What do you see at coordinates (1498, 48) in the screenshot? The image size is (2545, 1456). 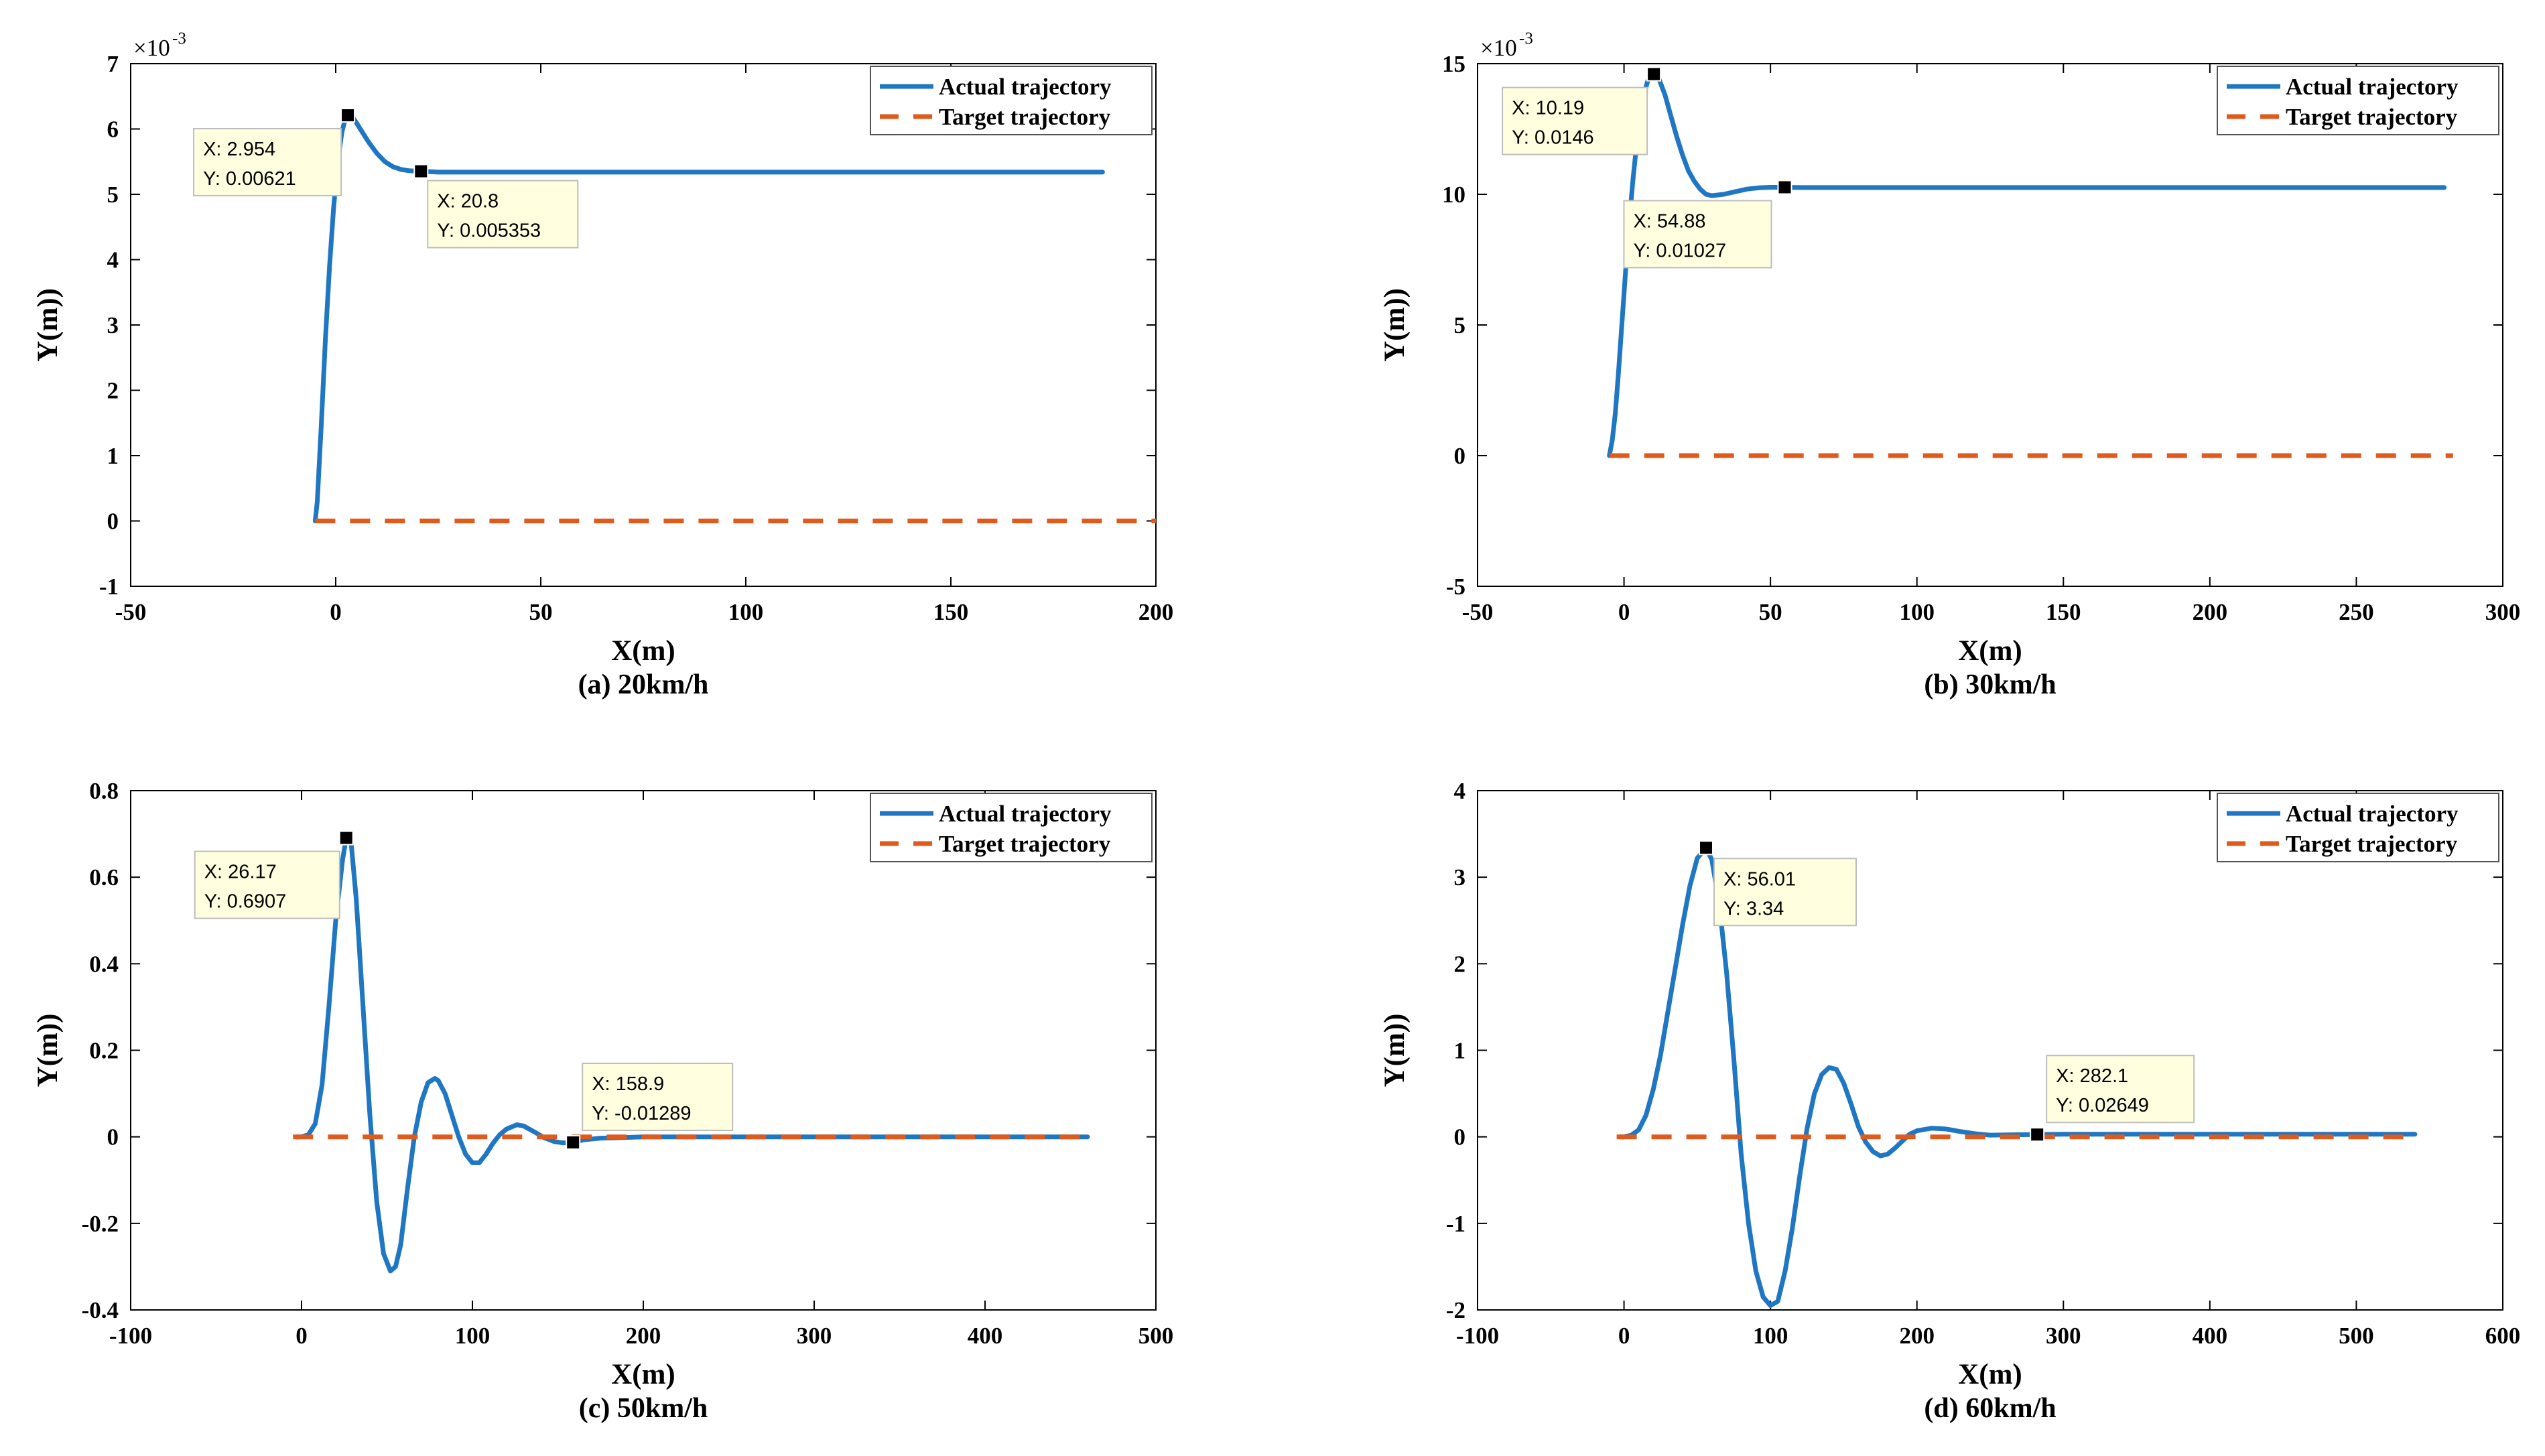 I see `y-scale-factor: ×10` at bounding box center [1498, 48].